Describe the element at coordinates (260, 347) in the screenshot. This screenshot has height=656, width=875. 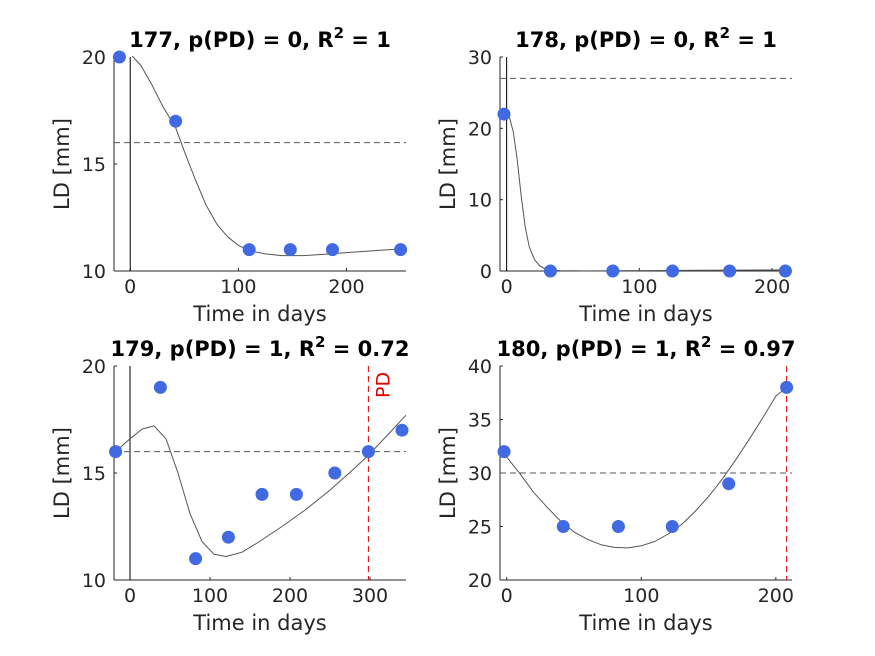
I see `panel-title: 179, p(PD) = 1, R2 = 0.72` at that location.